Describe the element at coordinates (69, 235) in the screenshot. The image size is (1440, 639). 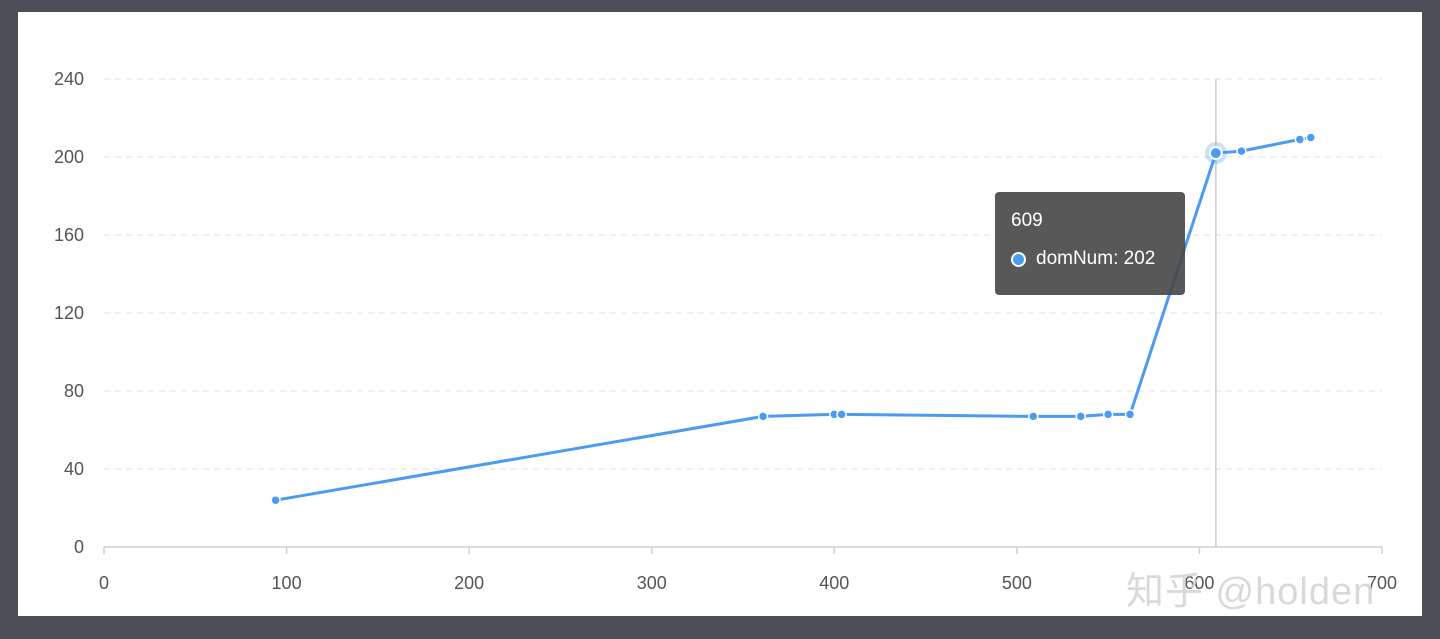
I see `y-tick-label-160: 160` at that location.